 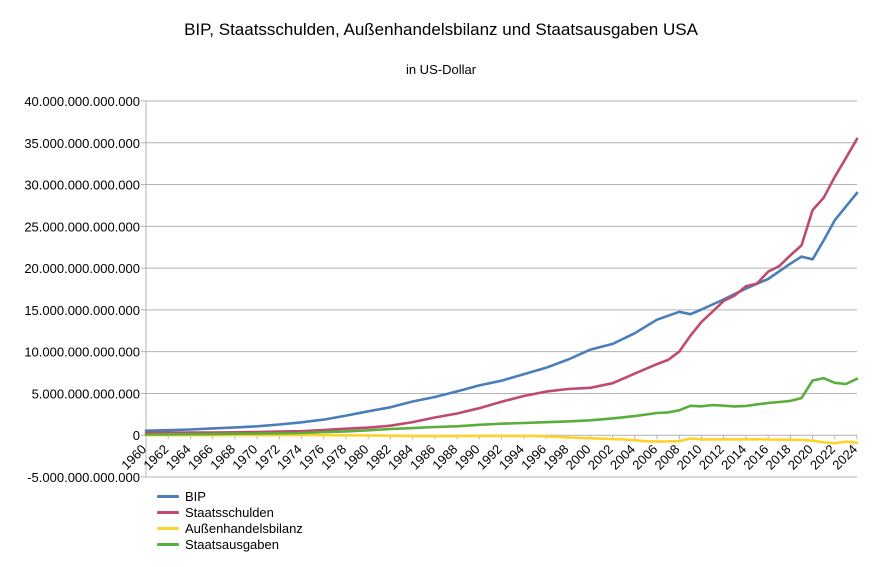 What do you see at coordinates (501, 406) in the screenshot?
I see `series-line-staatsausgaben` at bounding box center [501, 406].